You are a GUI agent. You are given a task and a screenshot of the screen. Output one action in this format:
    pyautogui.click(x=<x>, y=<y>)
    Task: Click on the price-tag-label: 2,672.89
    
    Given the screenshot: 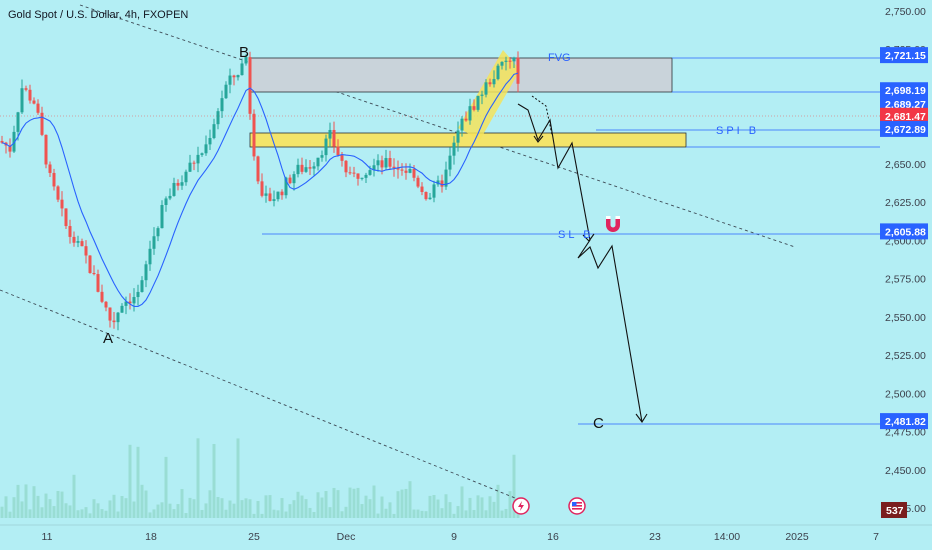 What is the action you would take?
    pyautogui.click(x=905, y=130)
    